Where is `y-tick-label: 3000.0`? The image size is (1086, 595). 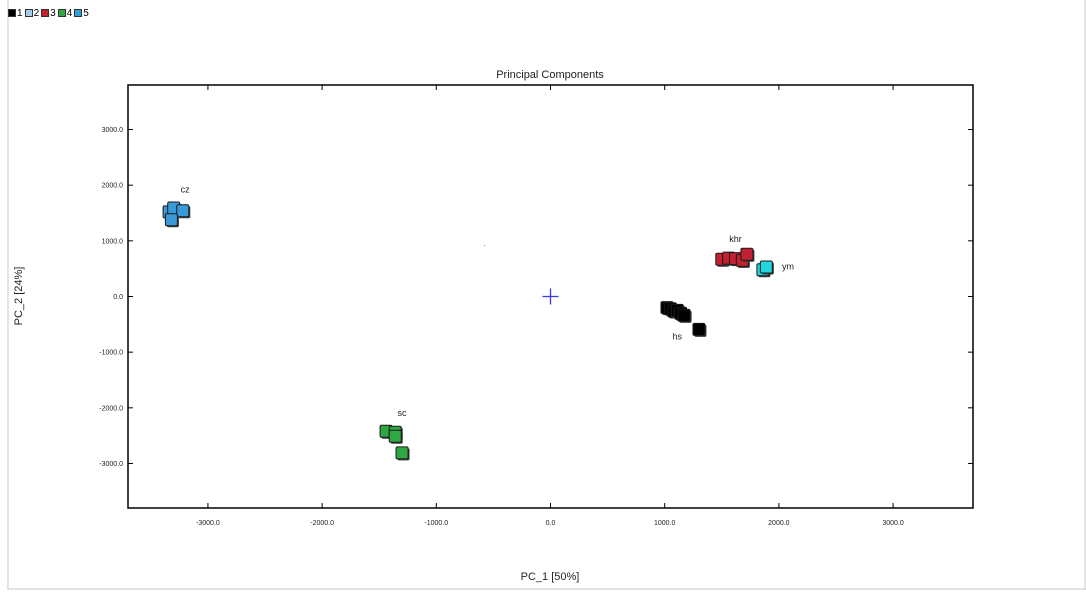
y-tick-label: 3000.0 is located at coordinates (113, 130).